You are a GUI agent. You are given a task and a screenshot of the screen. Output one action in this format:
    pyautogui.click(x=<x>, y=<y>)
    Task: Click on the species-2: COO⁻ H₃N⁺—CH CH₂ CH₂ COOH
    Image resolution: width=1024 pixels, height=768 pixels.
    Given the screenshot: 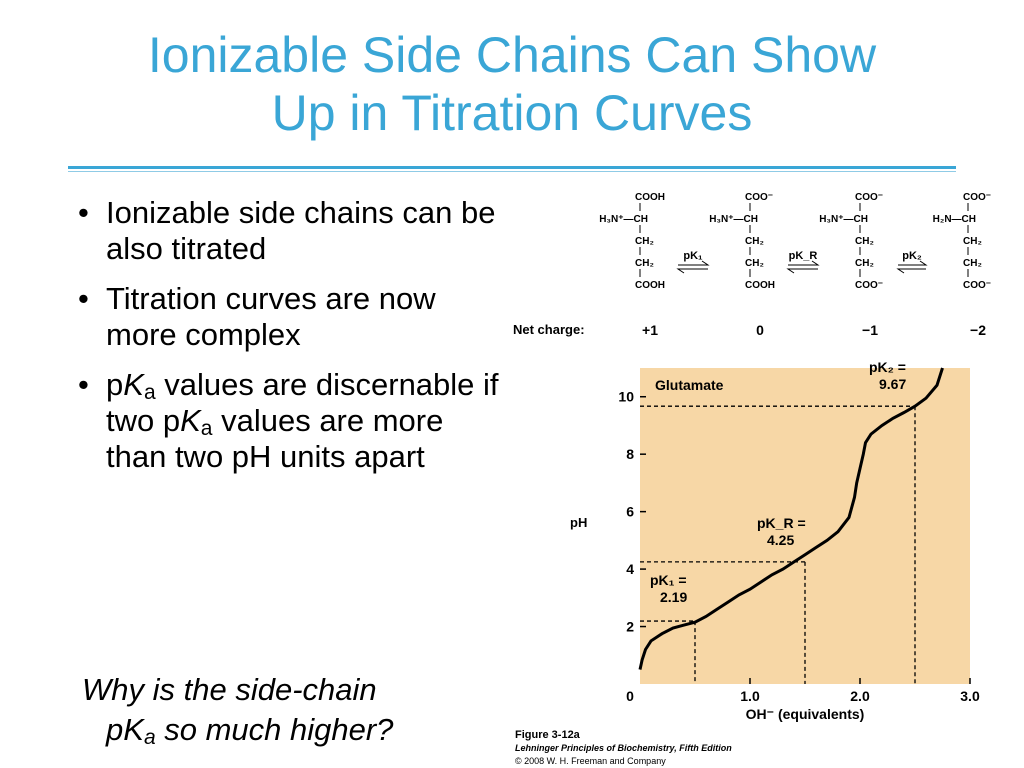 What is the action you would take?
    pyautogui.click(x=742, y=241)
    